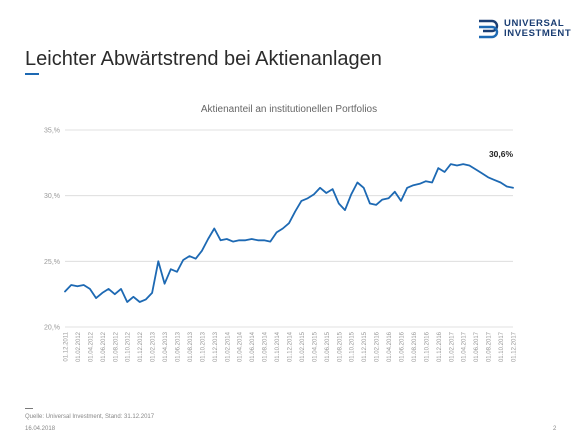  I want to click on x-tick-label: 01.04.2014, so click(241, 346).